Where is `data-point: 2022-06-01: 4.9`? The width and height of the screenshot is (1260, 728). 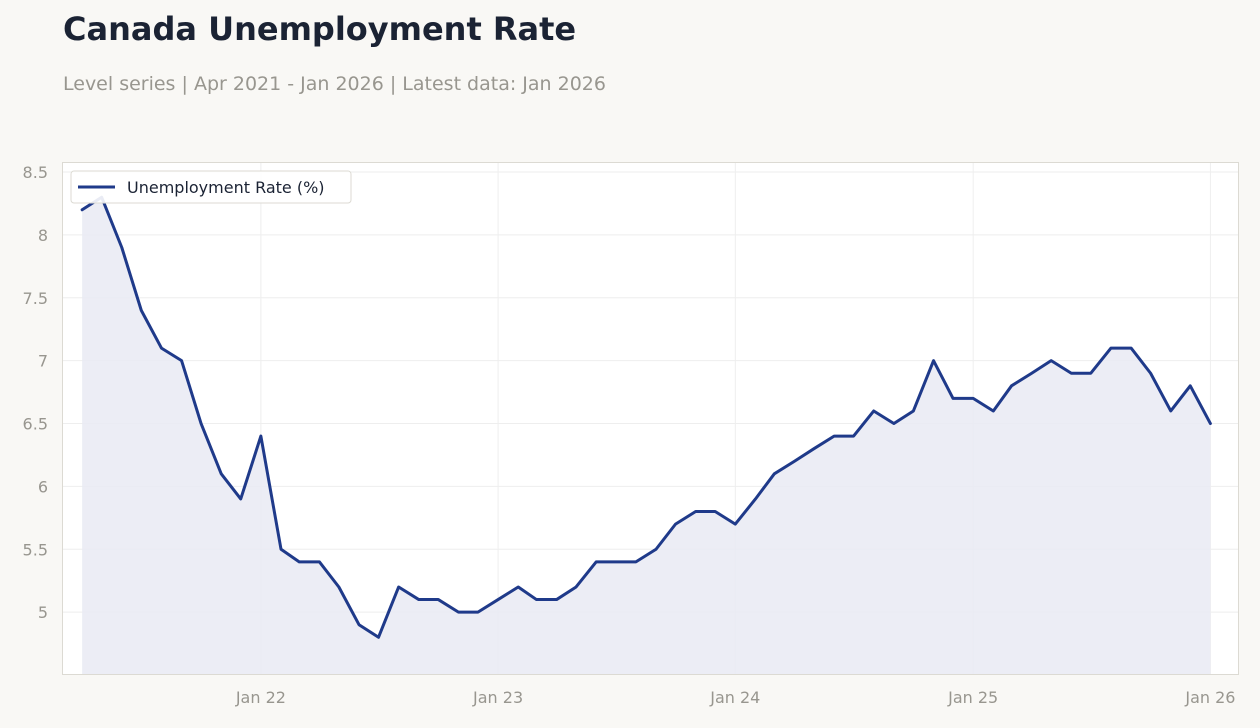 data-point: 2022-06-01: 4.9 is located at coordinates (359, 625).